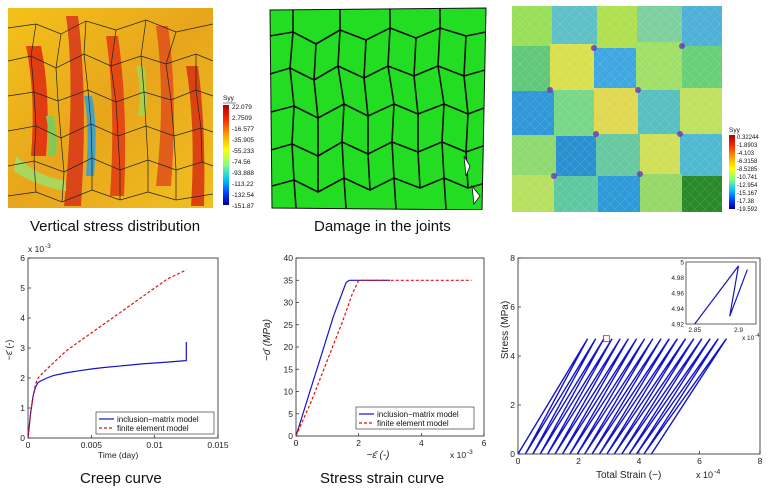 This screenshot has height=493, width=768. Describe the element at coordinates (747, 194) in the screenshot. I see `colorbar-3-tick: -15.167` at that location.